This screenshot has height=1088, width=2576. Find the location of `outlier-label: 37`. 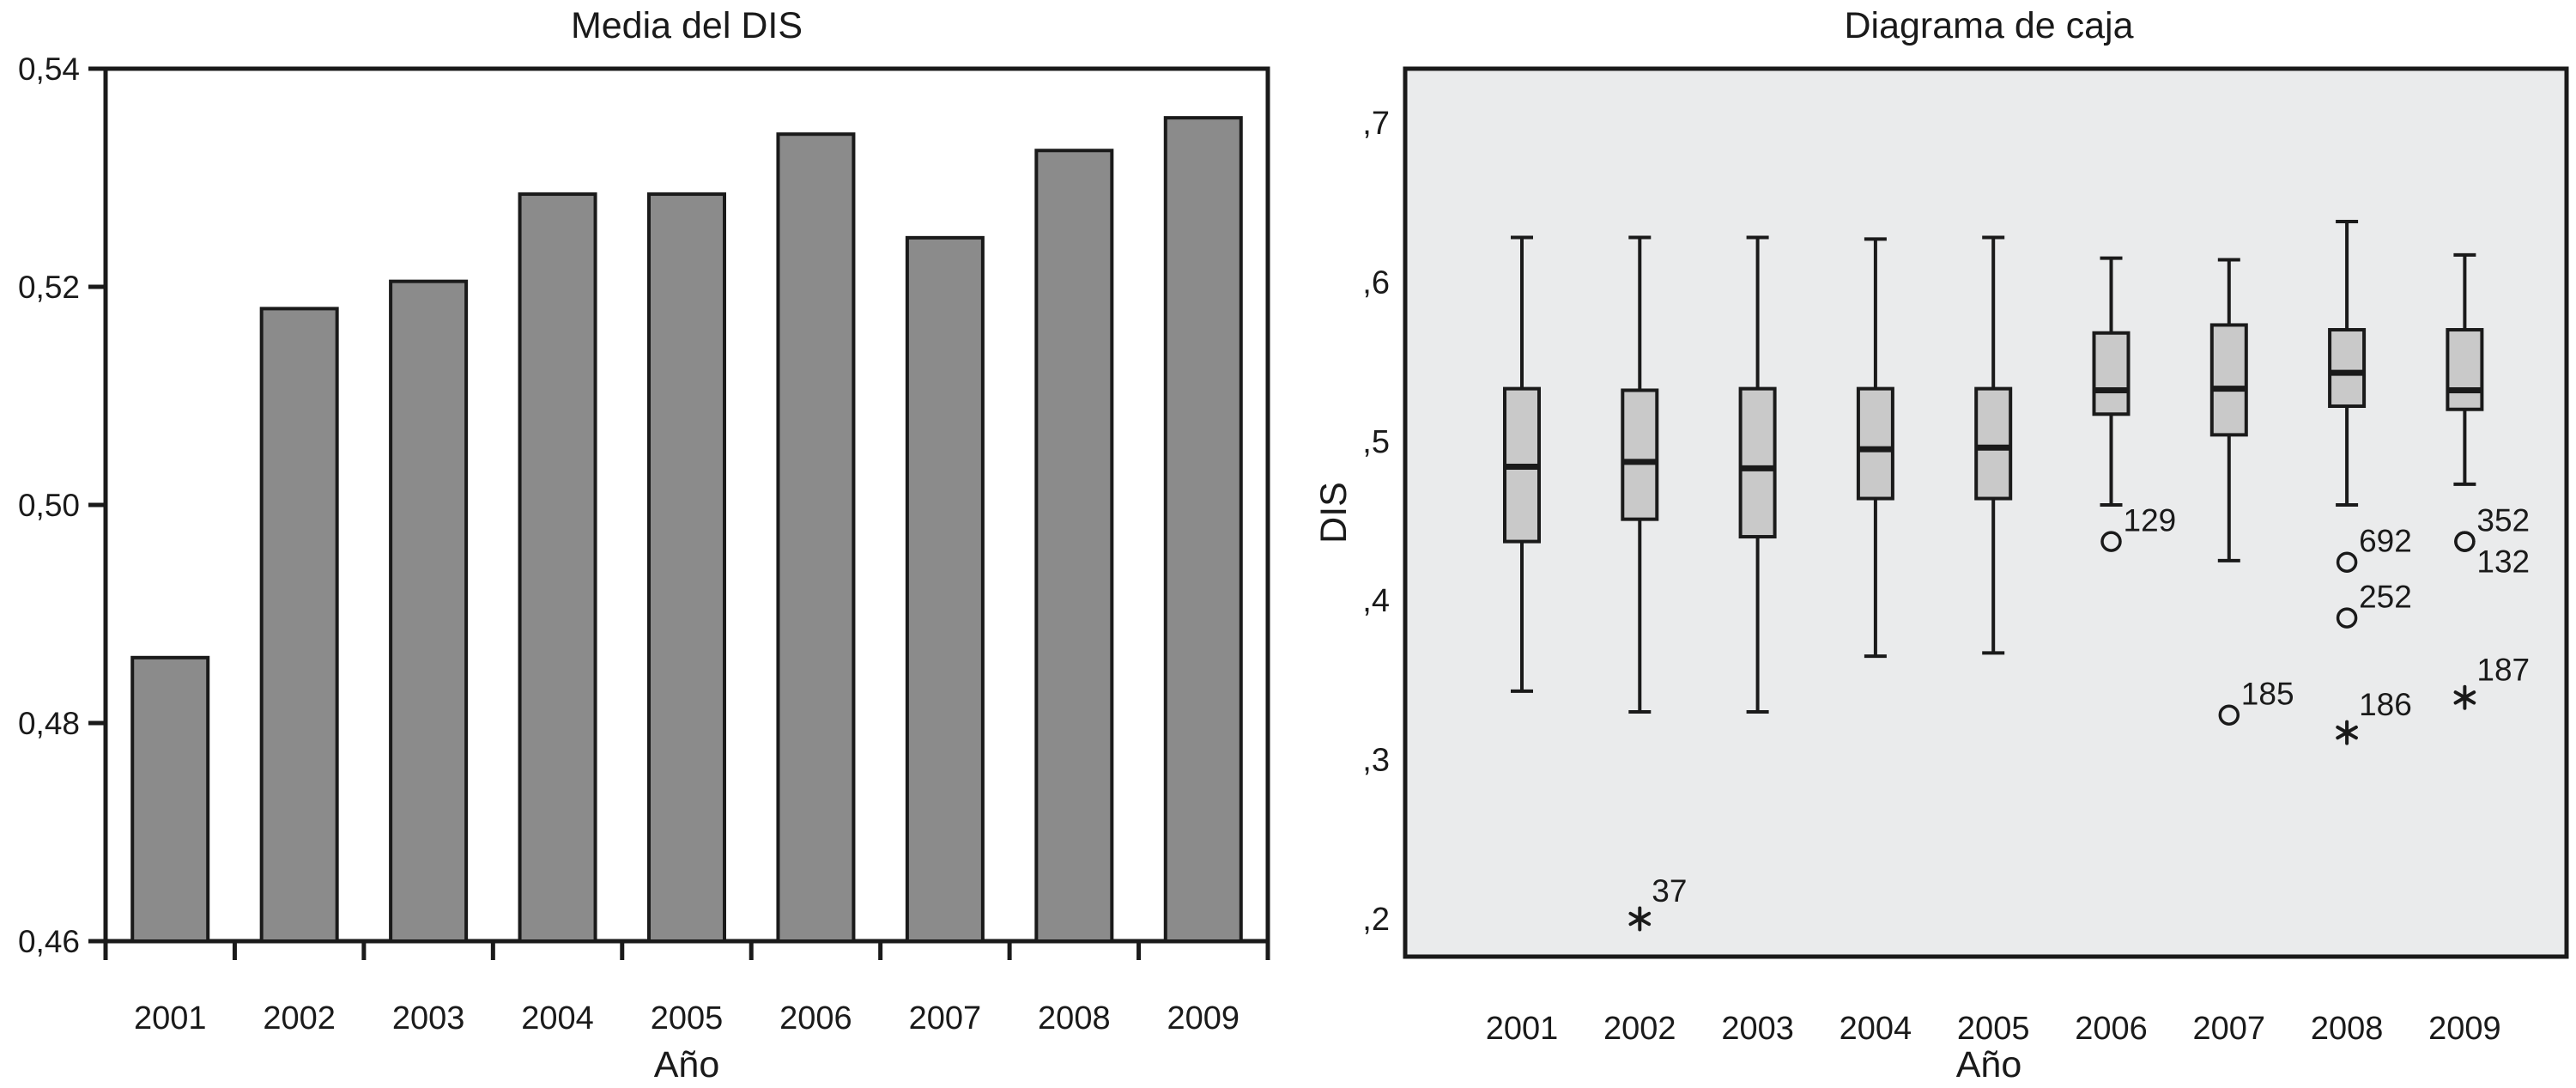

outlier-label: 37 is located at coordinates (1669, 891).